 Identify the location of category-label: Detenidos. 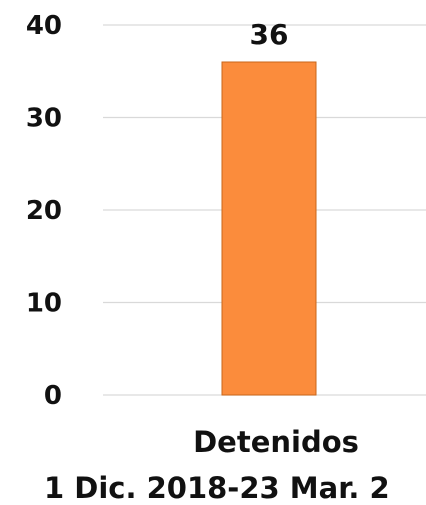
(276, 442).